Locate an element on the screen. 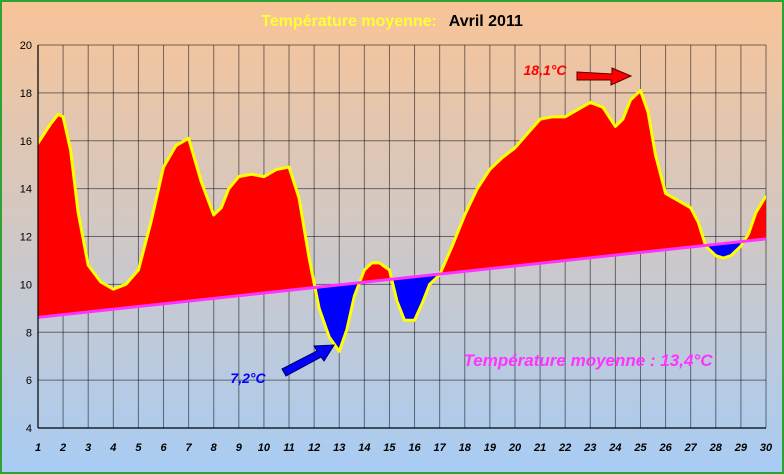  y-tick-label: 16 is located at coordinates (26, 142).